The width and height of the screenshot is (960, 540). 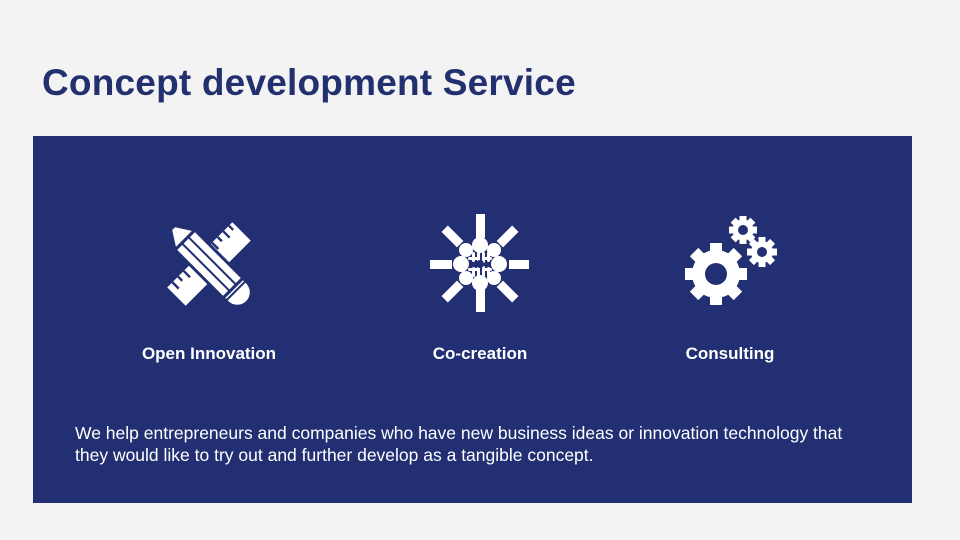 What do you see at coordinates (730, 264) in the screenshot?
I see `gears-icon` at bounding box center [730, 264].